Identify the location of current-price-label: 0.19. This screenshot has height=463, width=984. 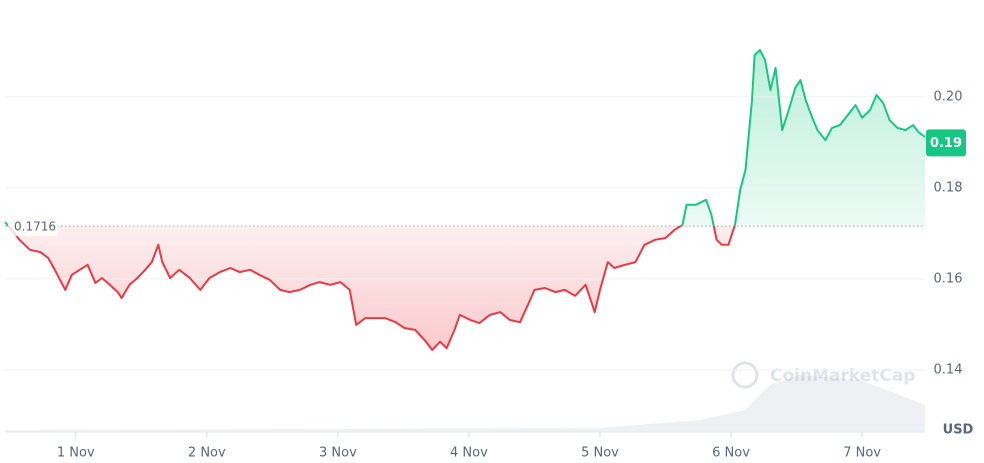
(946, 143).